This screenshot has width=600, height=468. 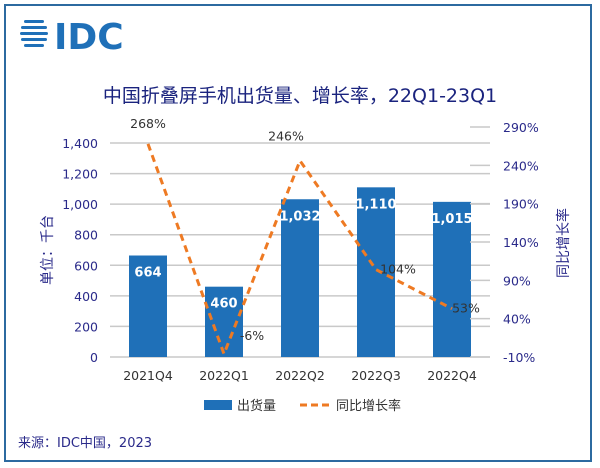 What do you see at coordinates (519, 357) in the screenshot?
I see `y2-tick-label: -10%` at bounding box center [519, 357].